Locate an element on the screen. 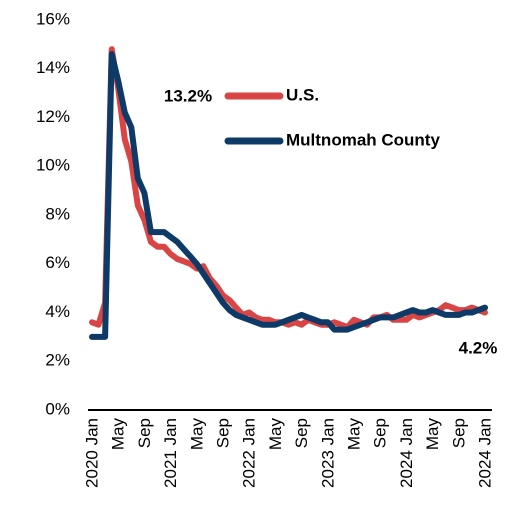 The height and width of the screenshot is (515, 512). y-tick-label: 8% is located at coordinates (57, 213).